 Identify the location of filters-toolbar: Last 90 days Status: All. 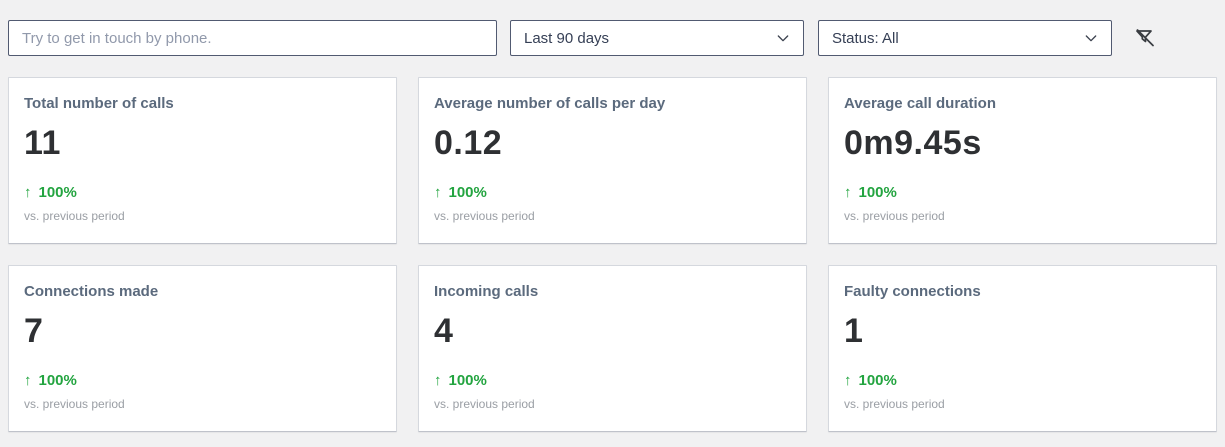
(583, 38).